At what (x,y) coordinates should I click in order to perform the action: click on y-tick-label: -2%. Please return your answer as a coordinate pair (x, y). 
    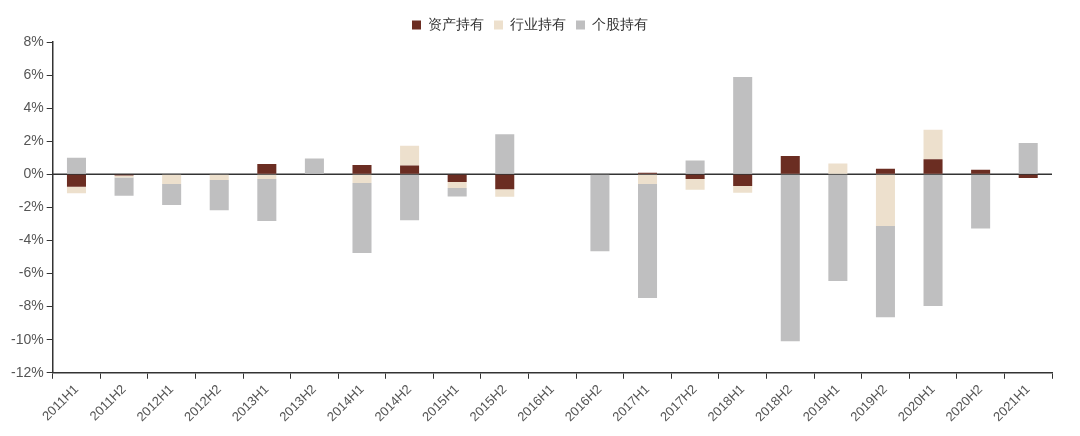
    Looking at the image, I should click on (31, 206).